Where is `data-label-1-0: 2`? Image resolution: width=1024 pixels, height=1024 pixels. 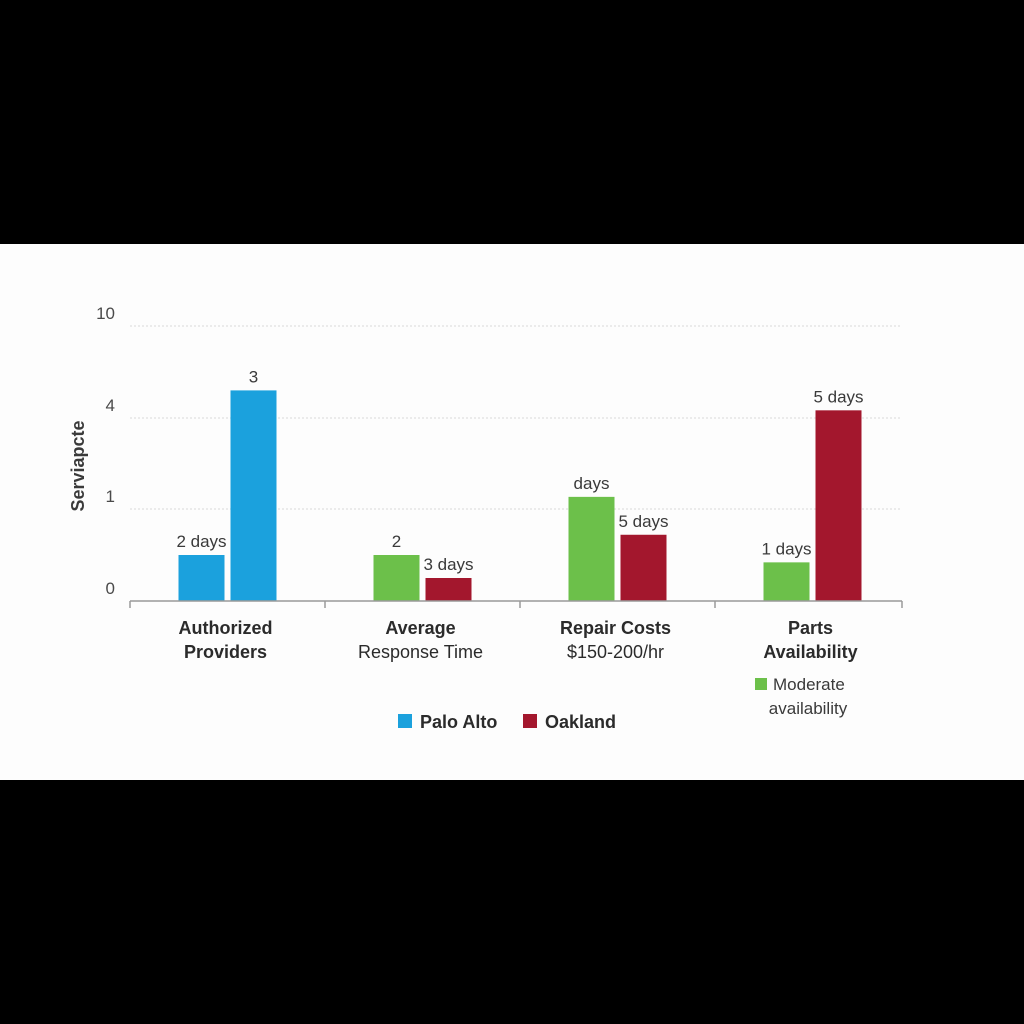 data-label-1-0: 2 is located at coordinates (396, 541).